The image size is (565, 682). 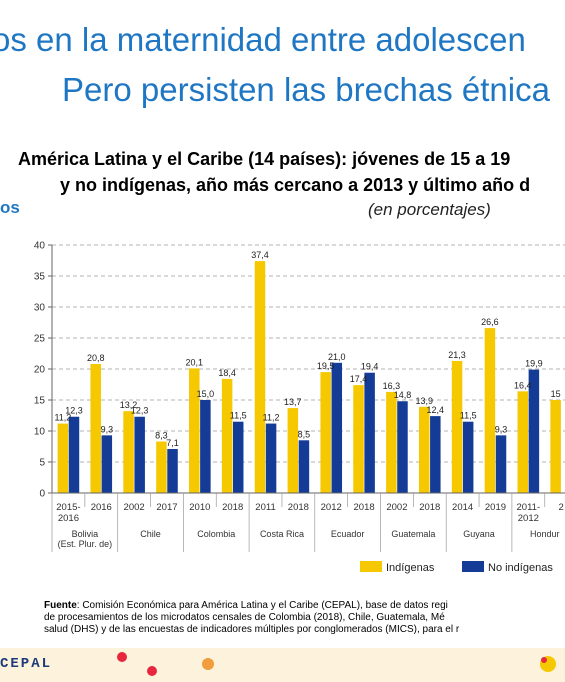 What do you see at coordinates (304, 434) in the screenshot?
I see `value-label-no-indigenas: 8,5` at bounding box center [304, 434].